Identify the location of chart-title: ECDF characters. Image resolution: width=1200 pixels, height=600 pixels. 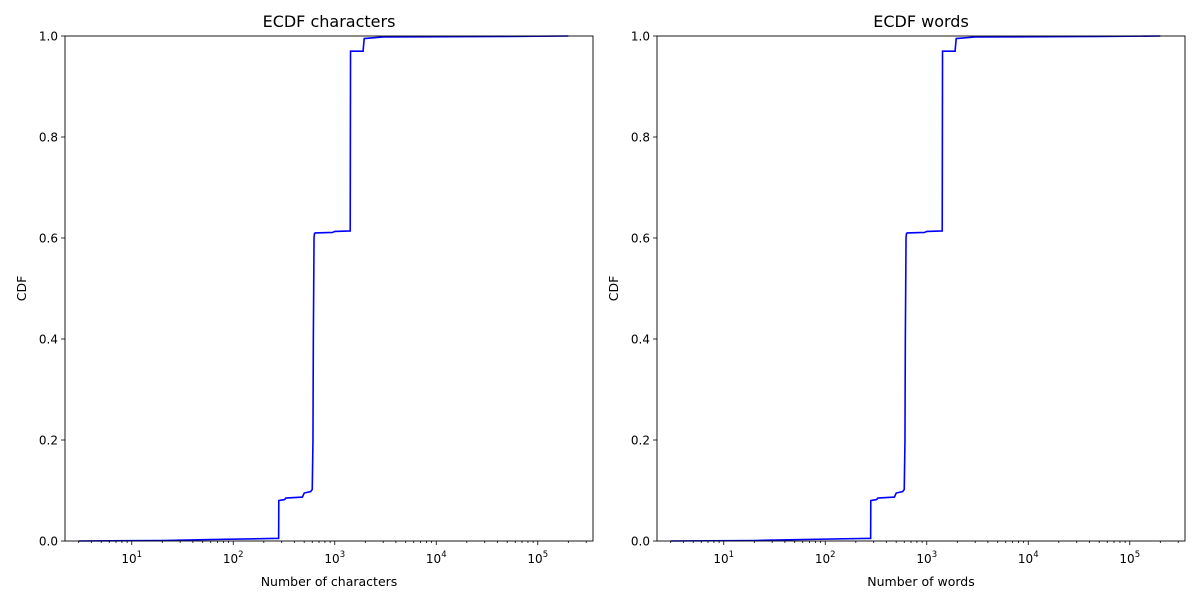
(329, 21).